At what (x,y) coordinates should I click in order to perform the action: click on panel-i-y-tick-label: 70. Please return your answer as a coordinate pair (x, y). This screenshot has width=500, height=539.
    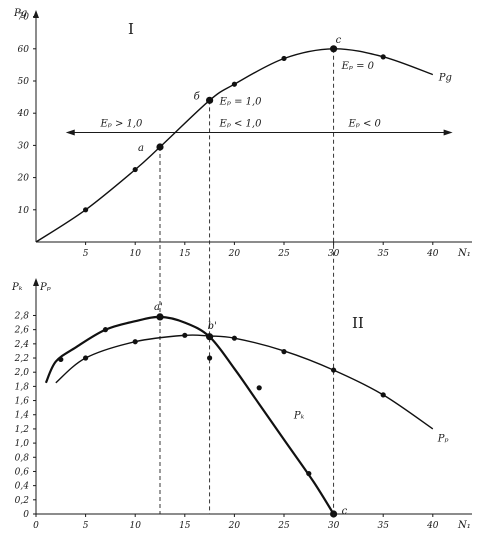
    Looking at the image, I should click on (24, 18).